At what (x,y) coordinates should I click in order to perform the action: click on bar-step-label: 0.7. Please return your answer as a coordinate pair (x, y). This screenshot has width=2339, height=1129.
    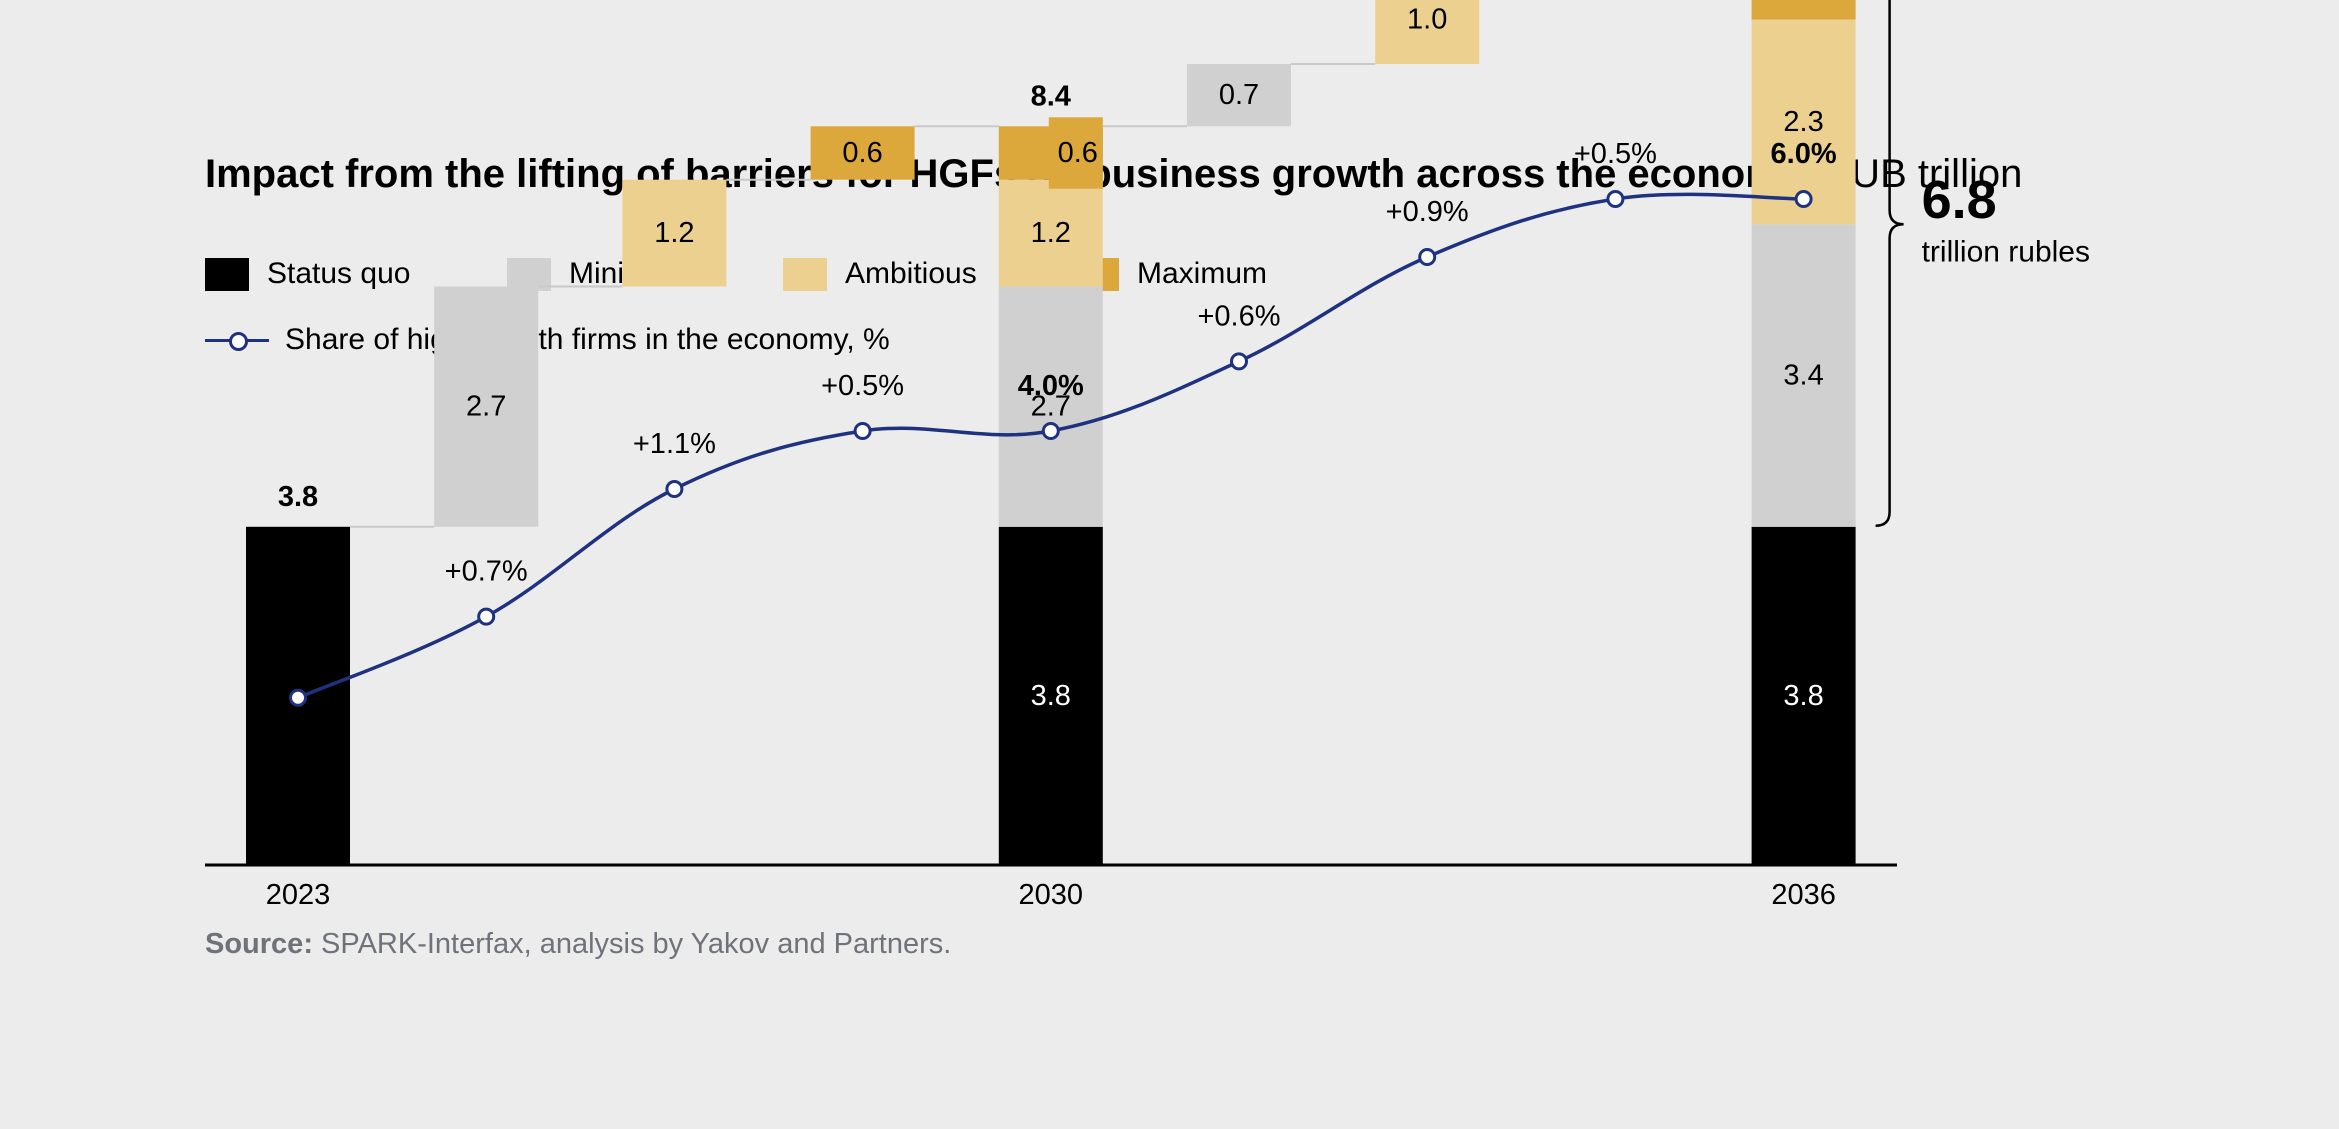
    Looking at the image, I should click on (1239, 95).